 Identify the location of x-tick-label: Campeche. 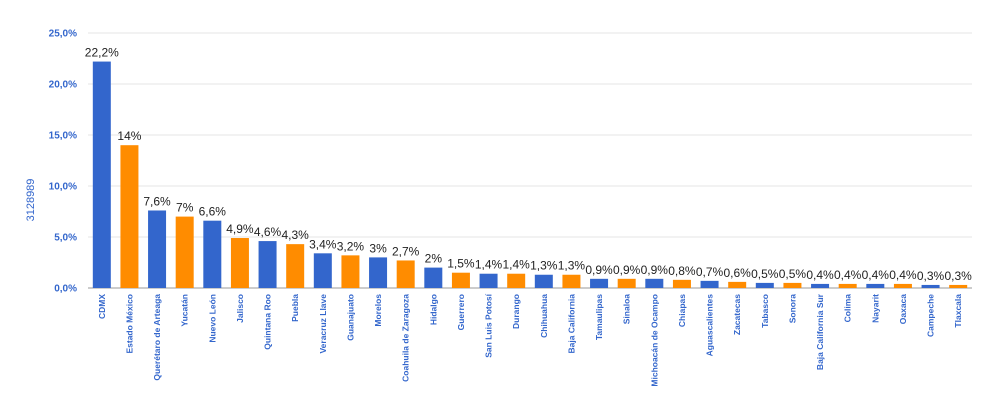
(931, 315).